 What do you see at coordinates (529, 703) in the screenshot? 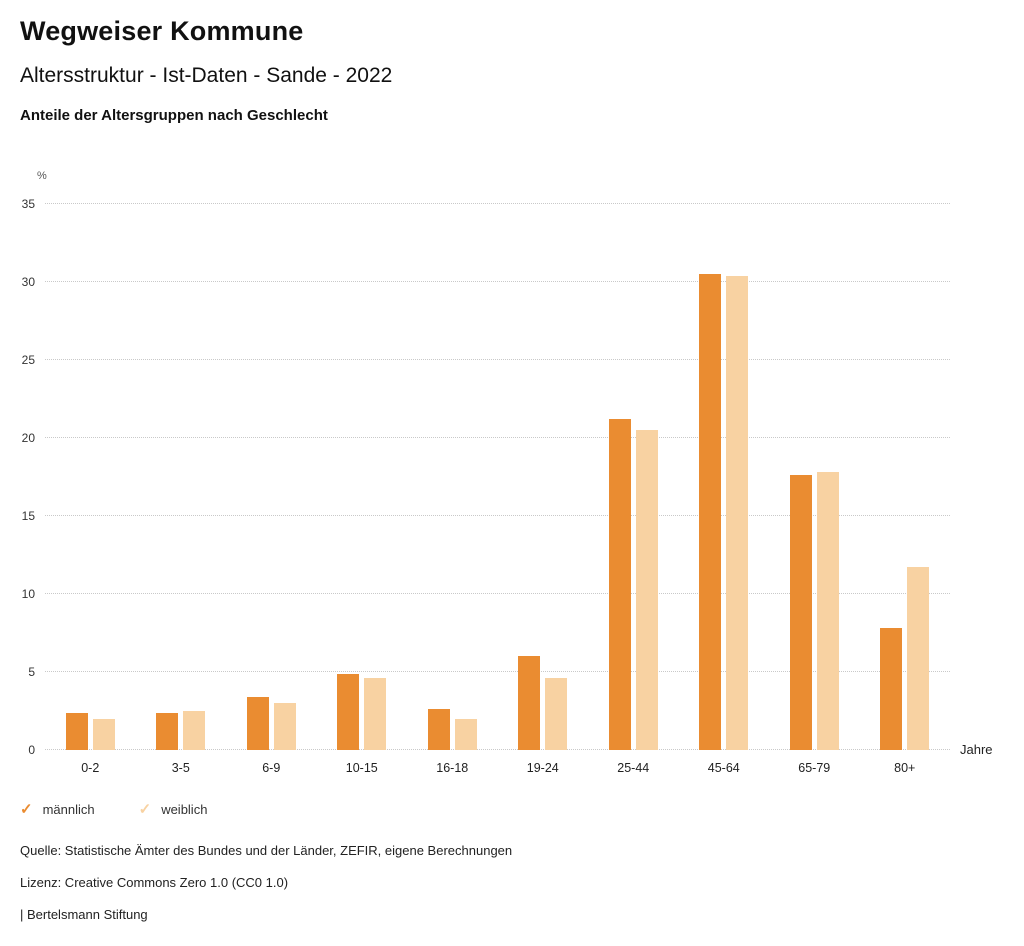
I see `bar-männlich-19-24` at bounding box center [529, 703].